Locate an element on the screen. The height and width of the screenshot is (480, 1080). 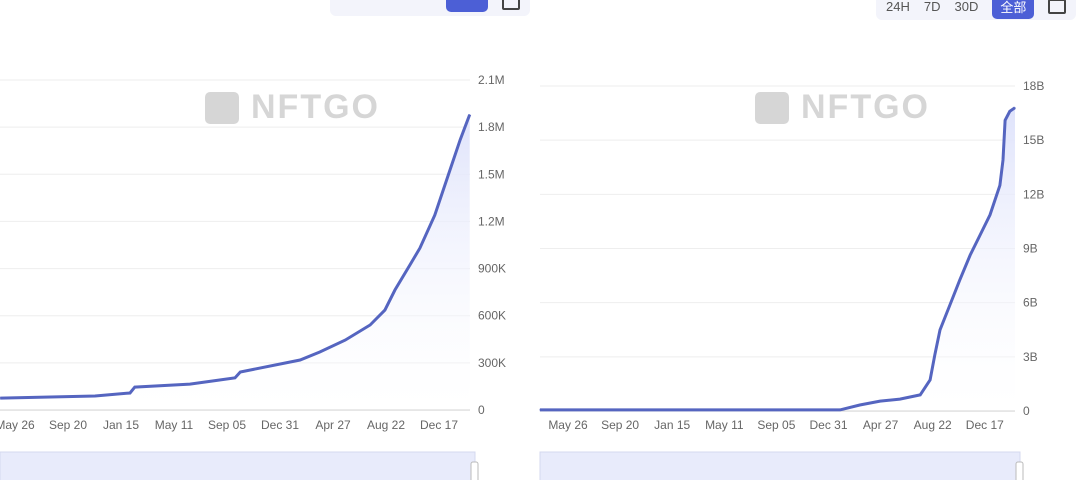
range-toolbar-left is located at coordinates (430, 8).